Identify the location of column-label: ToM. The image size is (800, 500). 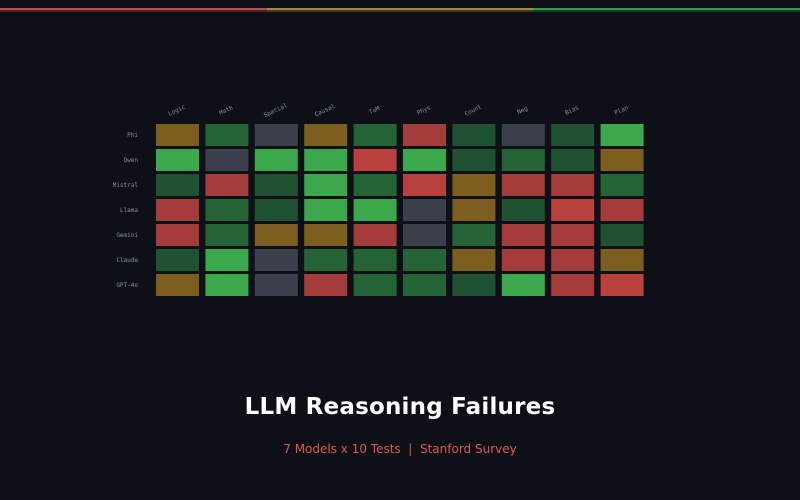
(374, 110).